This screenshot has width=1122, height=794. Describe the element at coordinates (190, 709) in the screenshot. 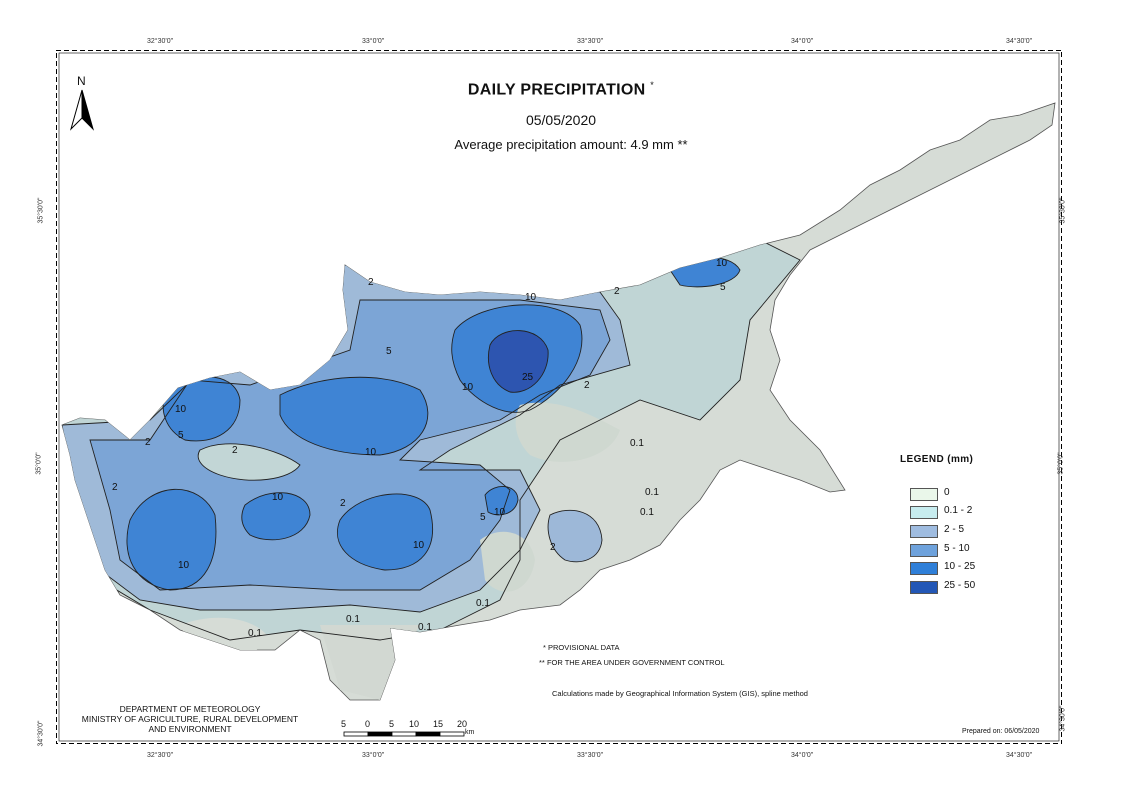

I see `department-line: DEPARTMENT OF METEOROLOGY` at that location.